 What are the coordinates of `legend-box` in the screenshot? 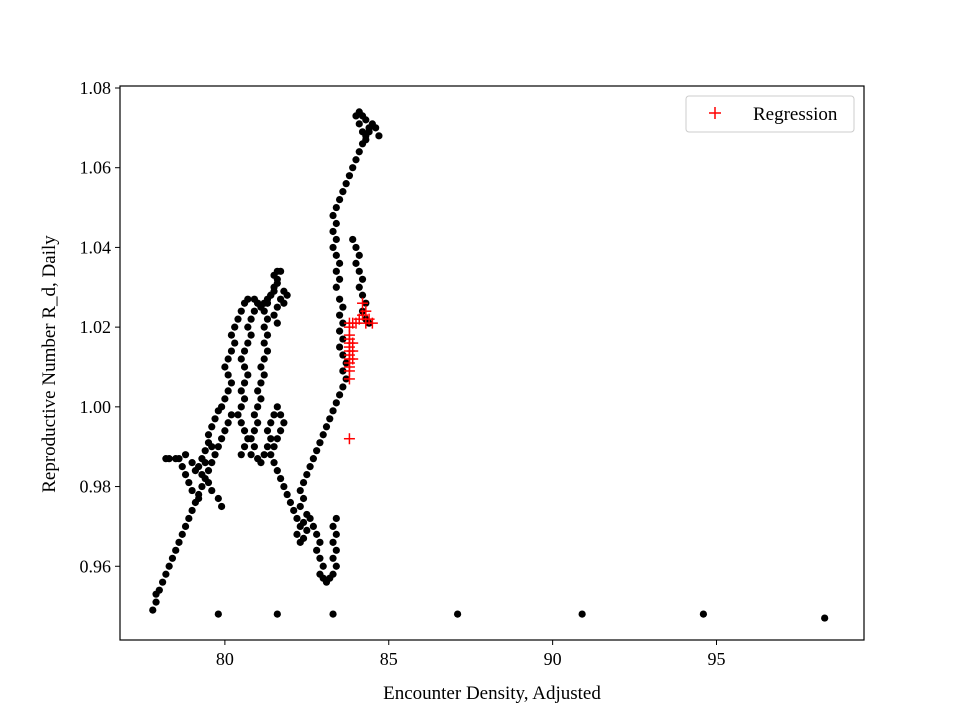 It's located at (770, 114).